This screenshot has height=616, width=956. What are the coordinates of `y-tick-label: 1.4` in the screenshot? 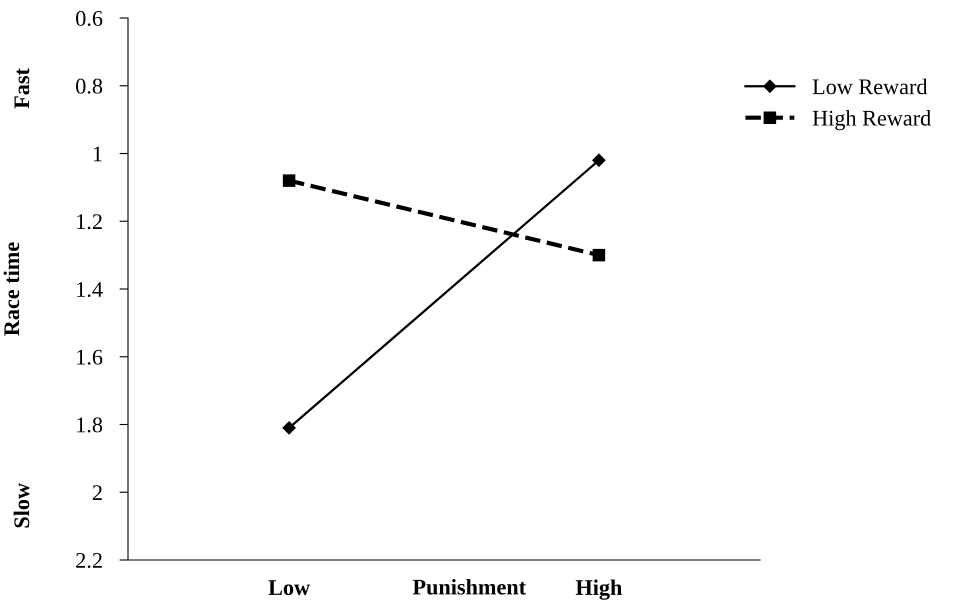 It's located at (90, 290).